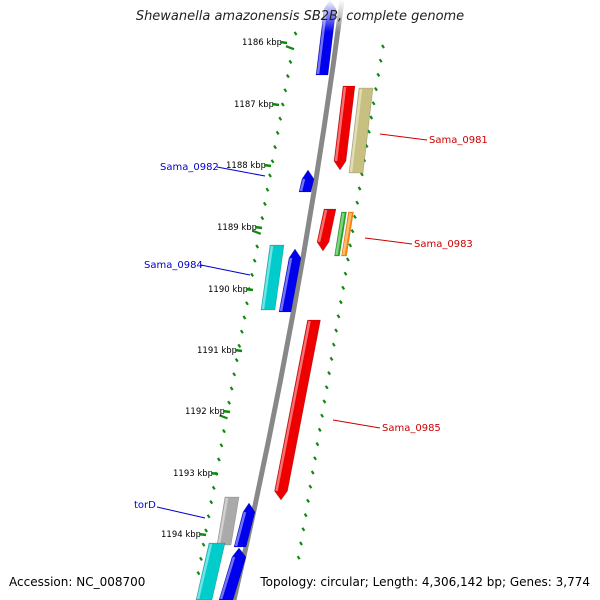 This screenshot has height=600, width=600. What do you see at coordinates (246, 166) in the screenshot?
I see `kbp-label: 1188 kbp` at bounding box center [246, 166].